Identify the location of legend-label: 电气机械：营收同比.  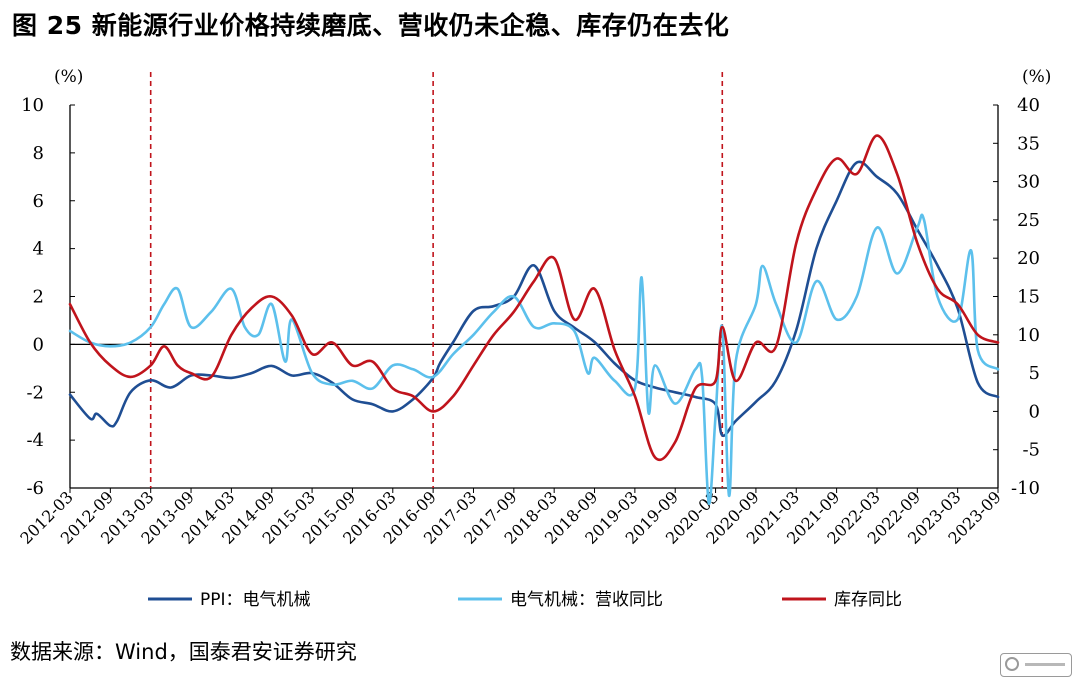
(586, 600).